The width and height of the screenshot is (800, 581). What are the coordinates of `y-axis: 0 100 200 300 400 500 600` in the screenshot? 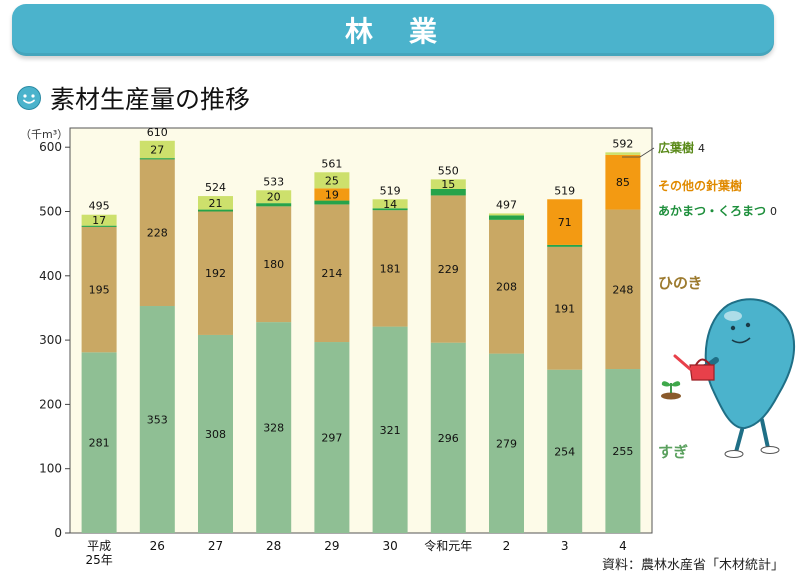 It's located at (54, 340).